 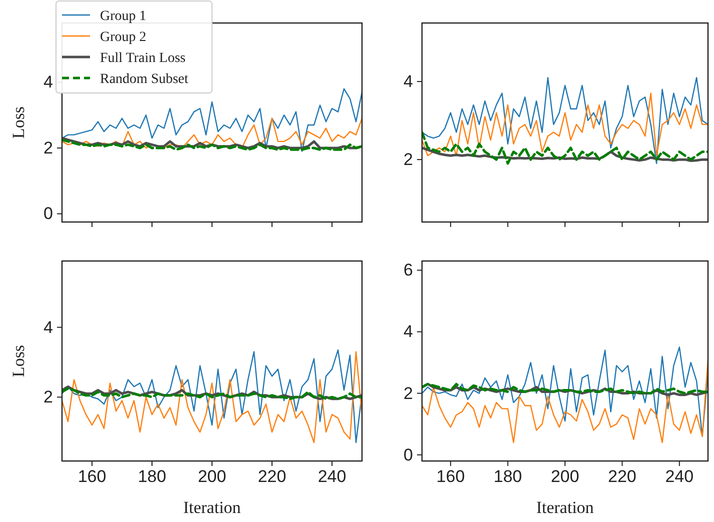 I want to click on legend-label: Full Train Loss, so click(x=143, y=58).